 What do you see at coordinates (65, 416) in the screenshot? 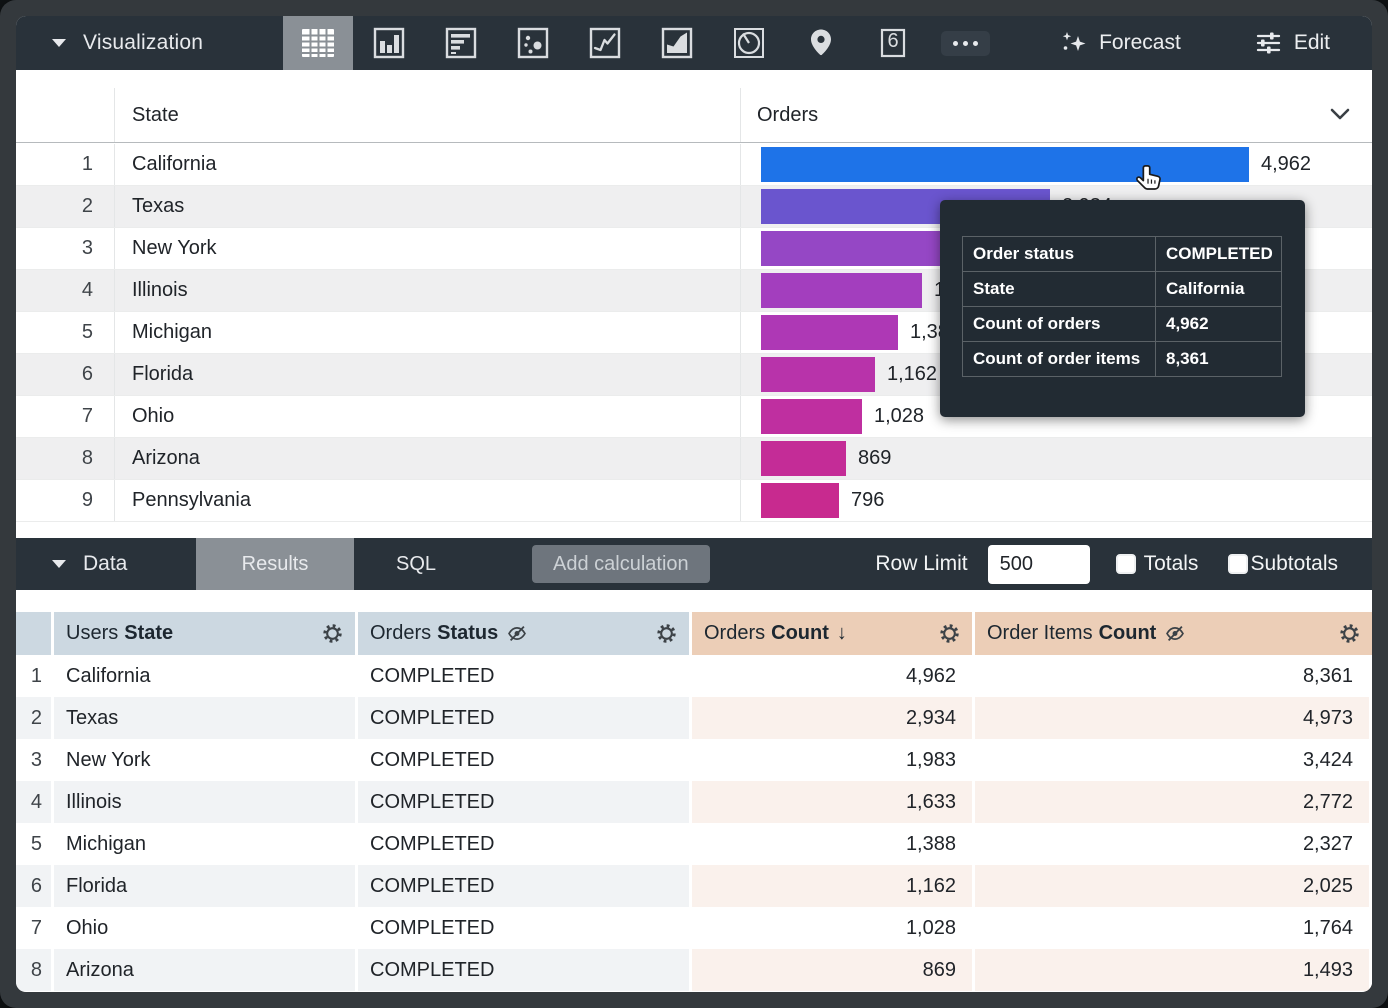
I see `row-number: 7` at bounding box center [65, 416].